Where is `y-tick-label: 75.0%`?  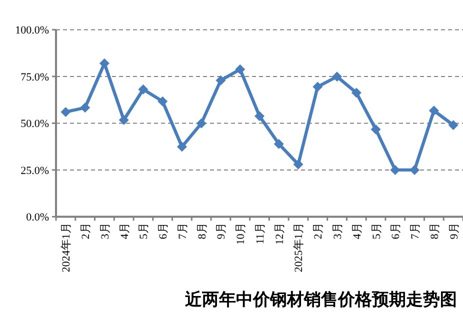 y-tick-label: 75.0% is located at coordinates (34, 77).